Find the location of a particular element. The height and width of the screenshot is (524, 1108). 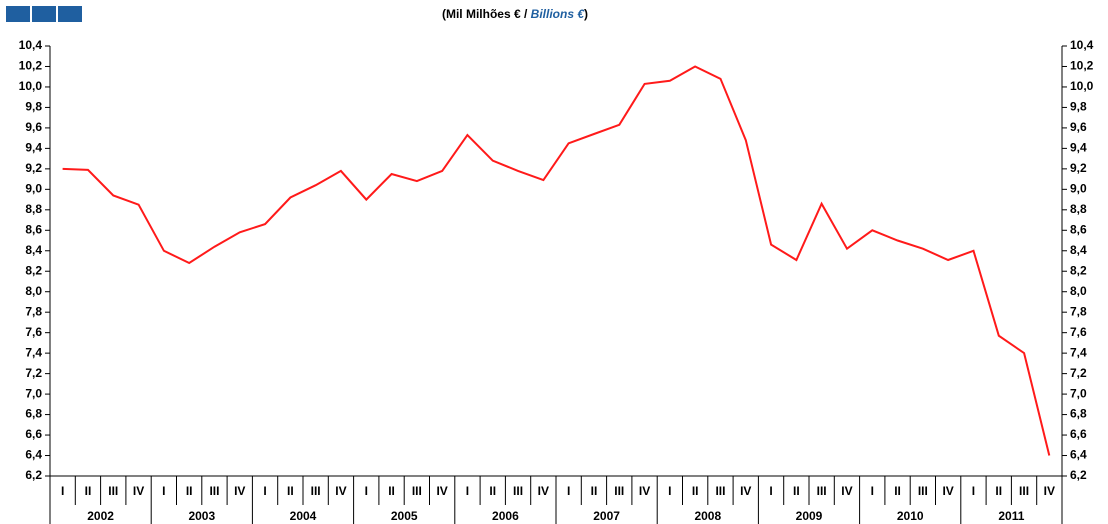

y2-tick-label: 6,6 is located at coordinates (1078, 434).